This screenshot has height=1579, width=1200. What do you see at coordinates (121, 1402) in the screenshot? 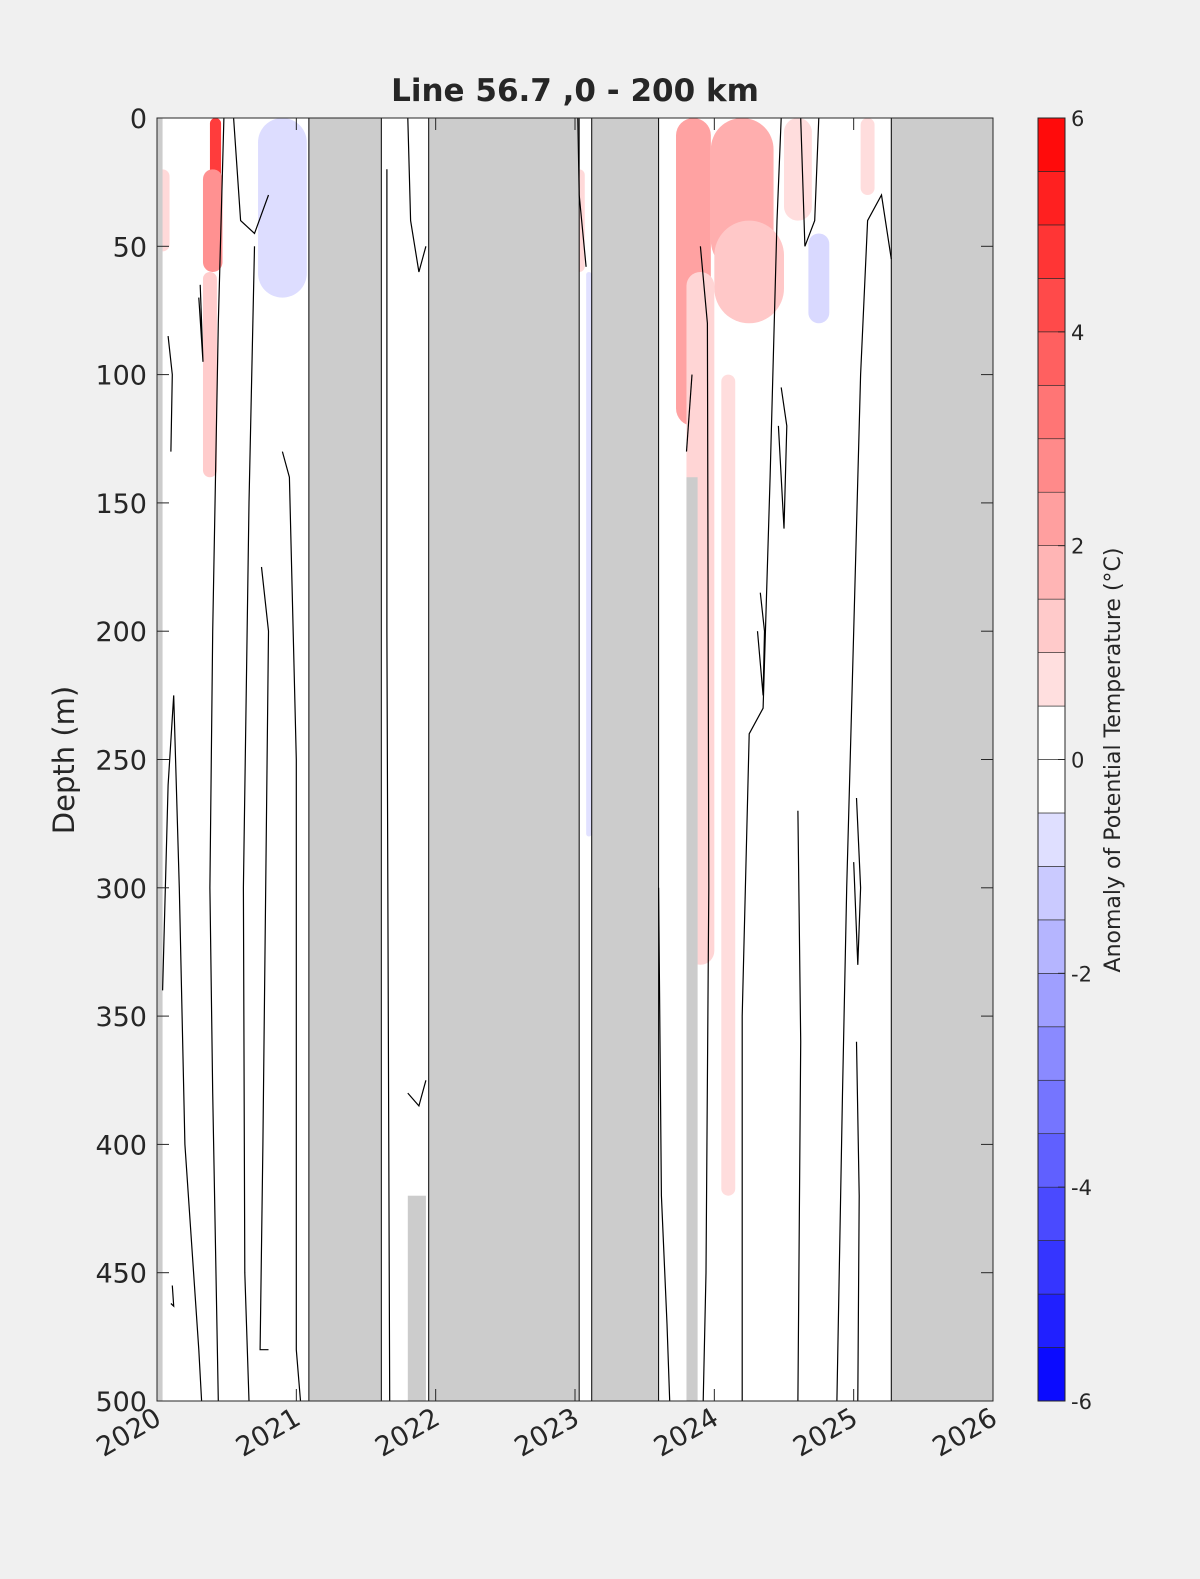
I see `y-tick-label: 500` at bounding box center [121, 1402].